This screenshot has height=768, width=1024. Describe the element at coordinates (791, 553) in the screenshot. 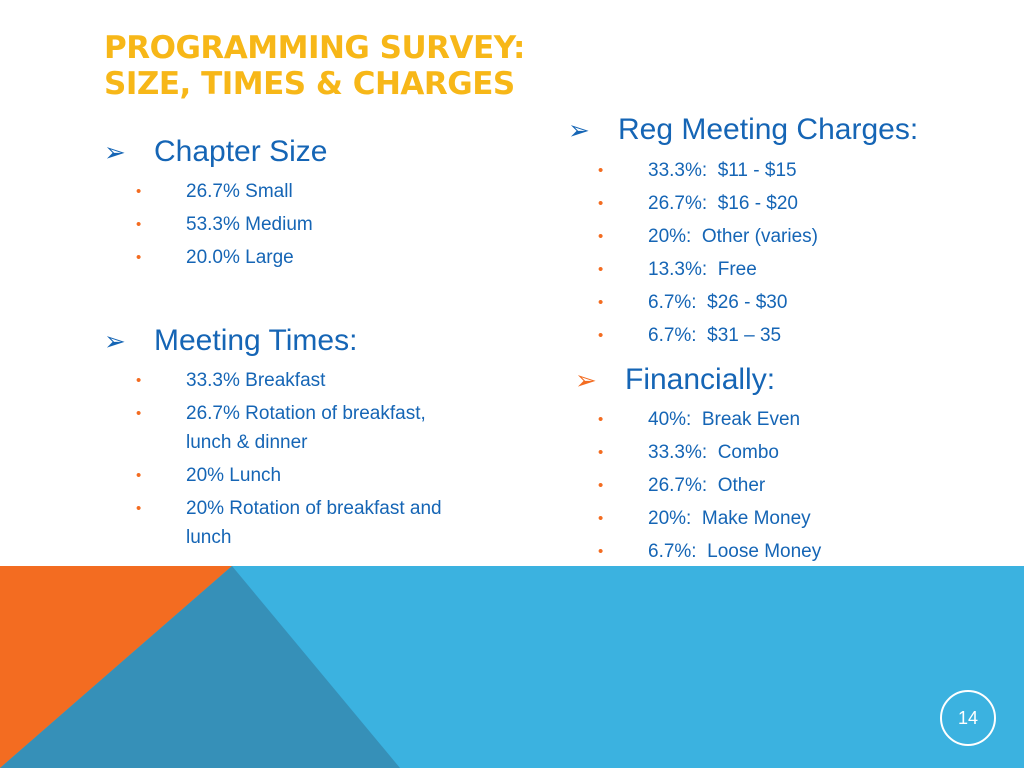

I see `list-item: • 6.7%: Loose Money` at that location.